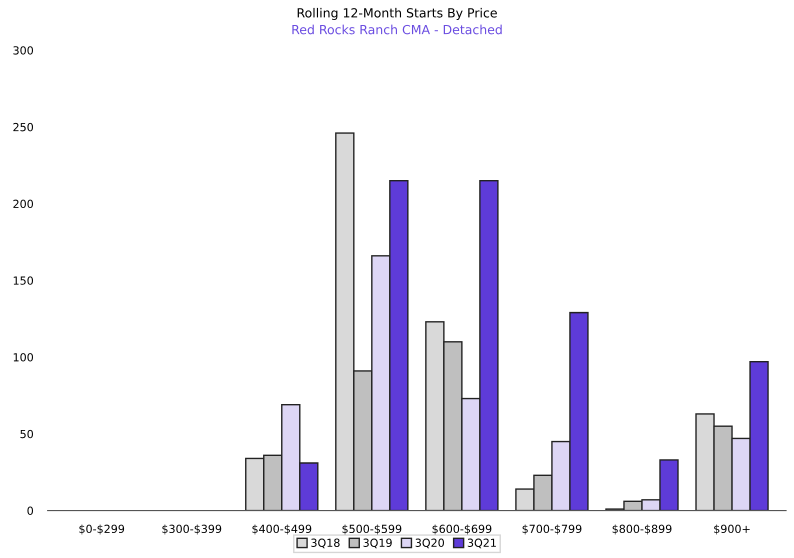 The image size is (794, 558). Describe the element at coordinates (397, 29) in the screenshot. I see `chart-subtitle: Red Rocks Ranch CMA - Detached` at that location.